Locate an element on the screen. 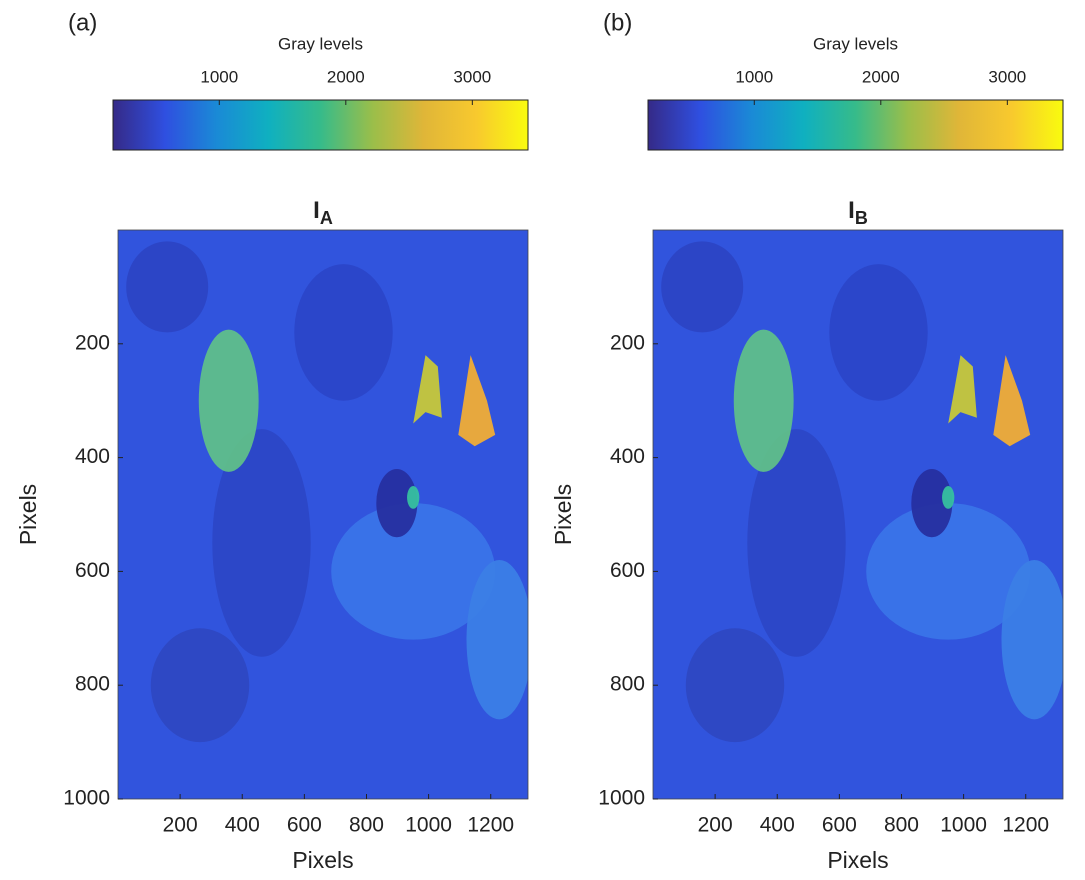  chart-title: IB is located at coordinates (858, 212).